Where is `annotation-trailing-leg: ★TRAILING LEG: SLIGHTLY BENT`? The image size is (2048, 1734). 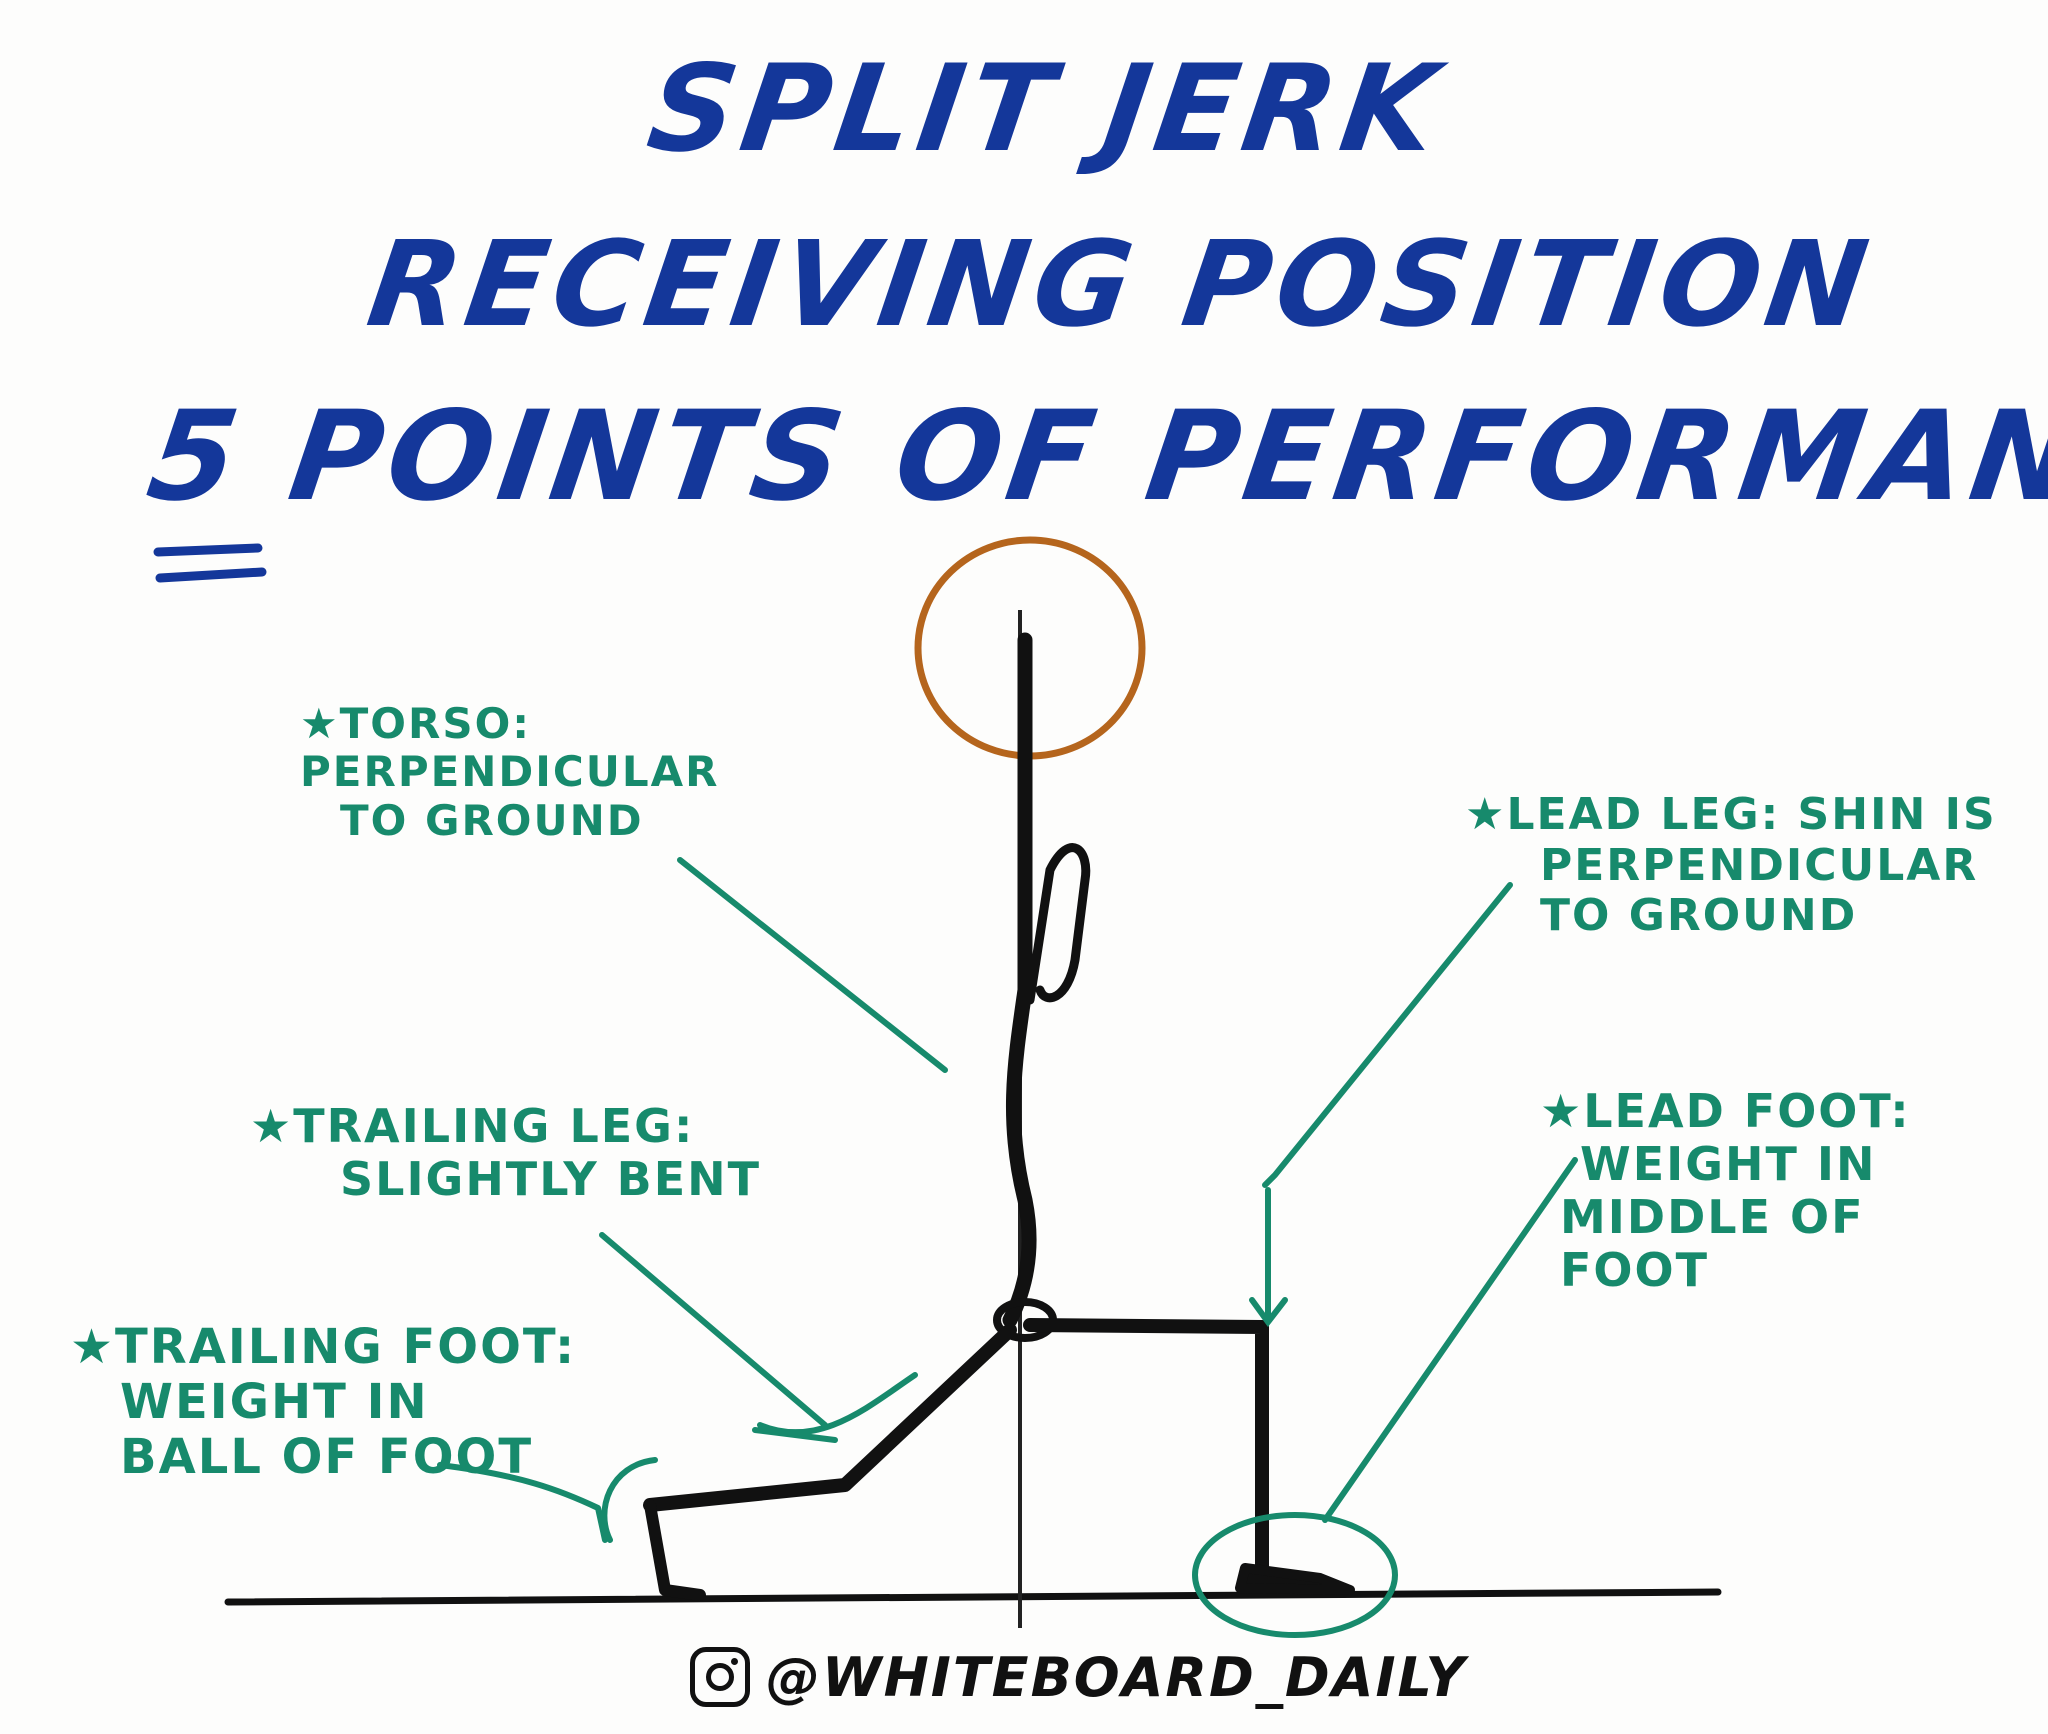 annotation-trailing-leg: ★TRAILING LEG: SLIGHTLY BENT is located at coordinates (505, 1153).